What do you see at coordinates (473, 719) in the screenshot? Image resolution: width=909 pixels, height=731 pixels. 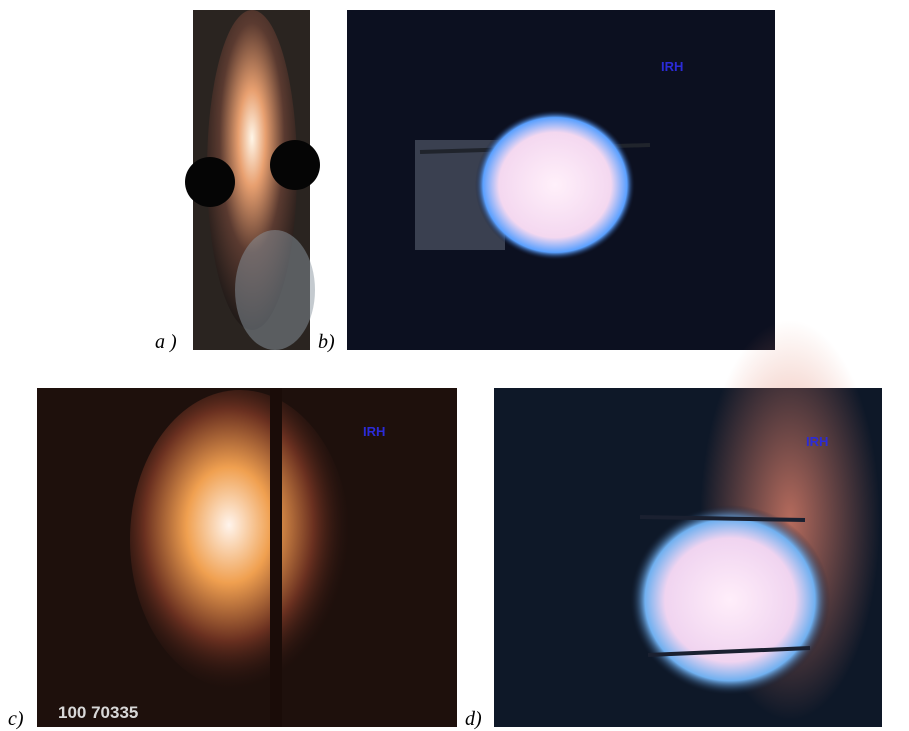 I see `panel-label: d)` at bounding box center [473, 719].